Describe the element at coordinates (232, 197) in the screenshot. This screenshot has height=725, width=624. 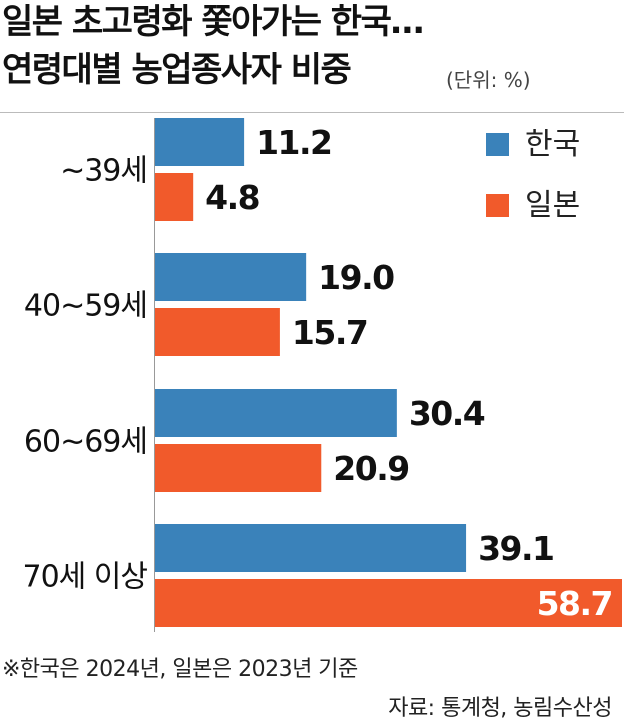
I see `value-label: 4.8` at that location.